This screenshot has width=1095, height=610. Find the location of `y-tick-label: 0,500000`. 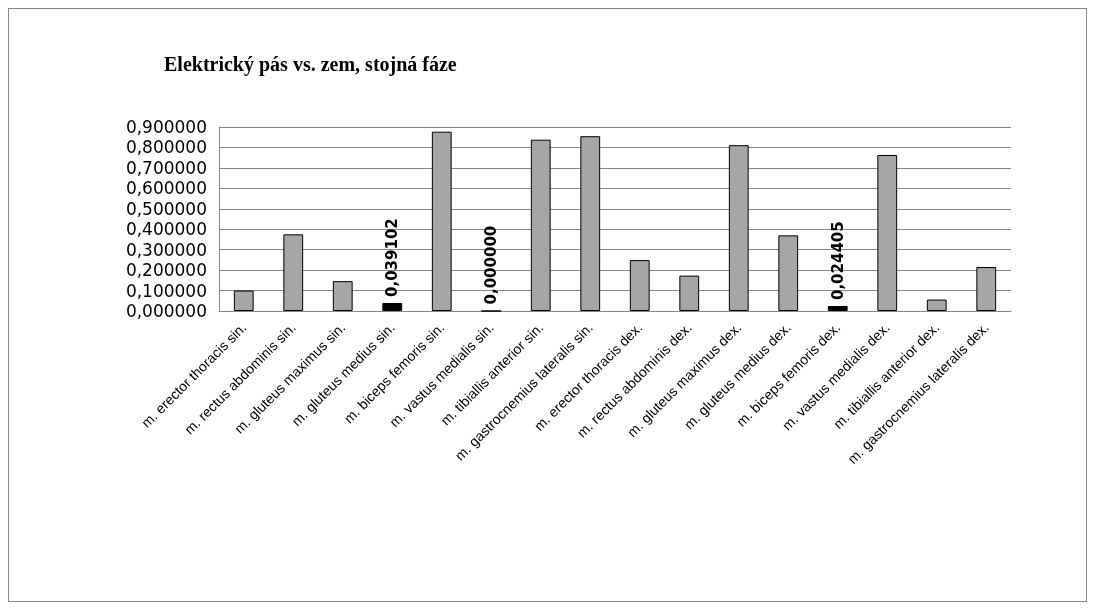

y-tick-label: 0,500000 is located at coordinates (166, 208).